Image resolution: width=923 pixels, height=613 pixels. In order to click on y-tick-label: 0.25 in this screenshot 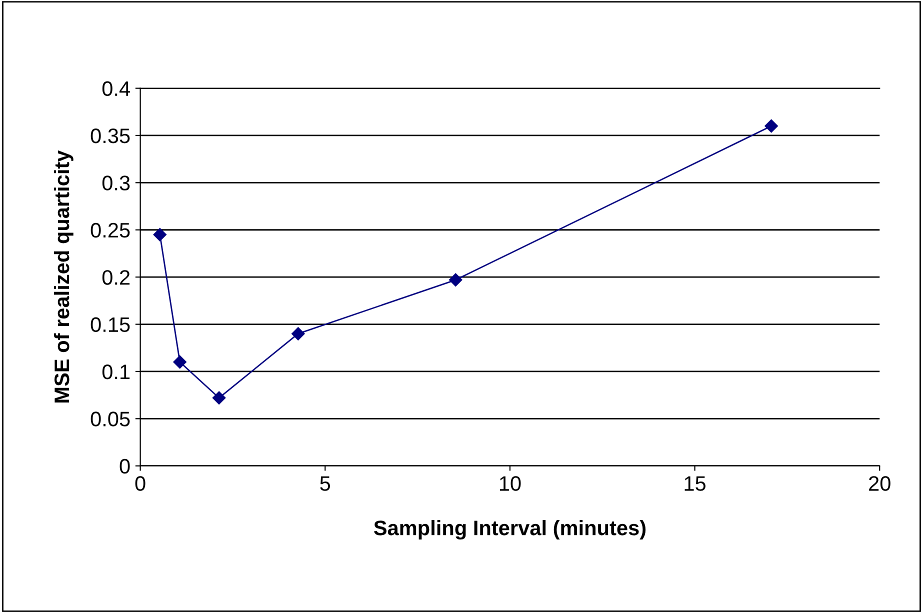, I will do `click(110, 230)`.